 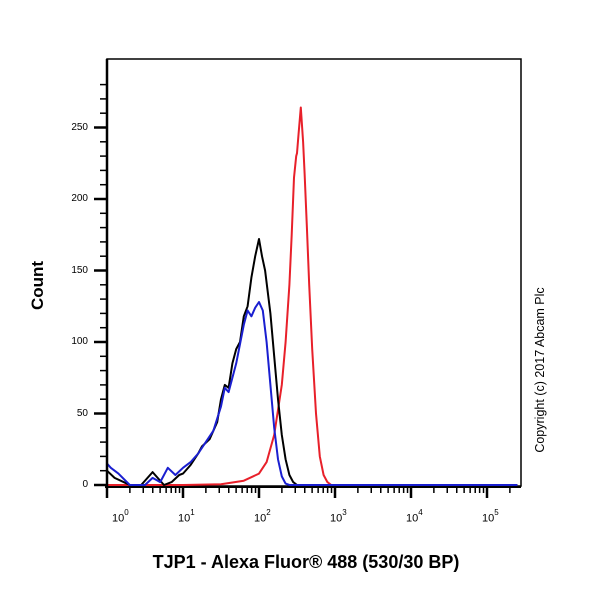 What do you see at coordinates (120, 516) in the screenshot?
I see `x-tick-label: 10⁰` at bounding box center [120, 516].